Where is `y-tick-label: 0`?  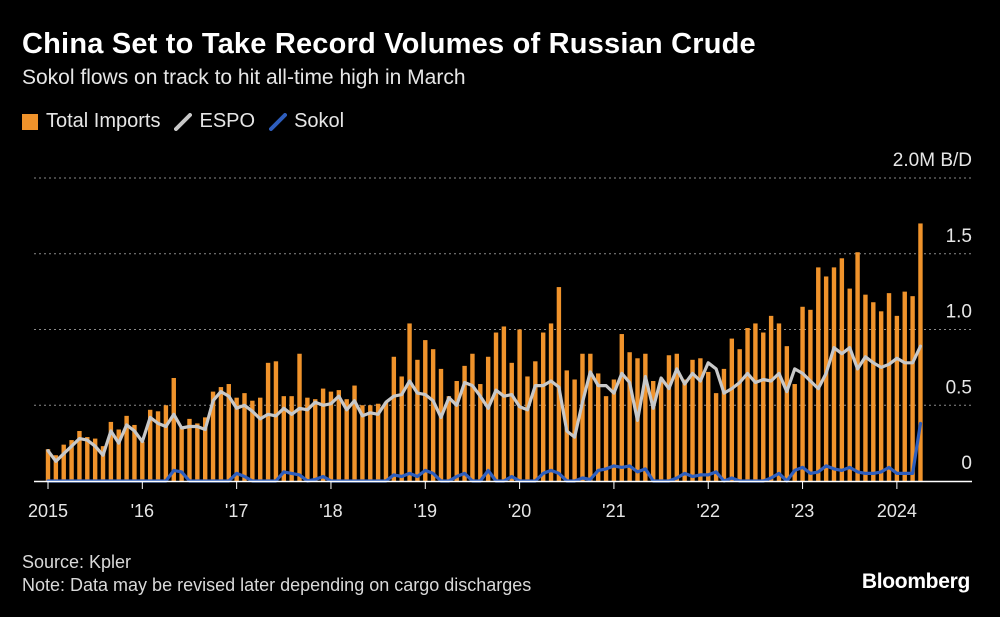 y-tick-label: 0 is located at coordinates (966, 463).